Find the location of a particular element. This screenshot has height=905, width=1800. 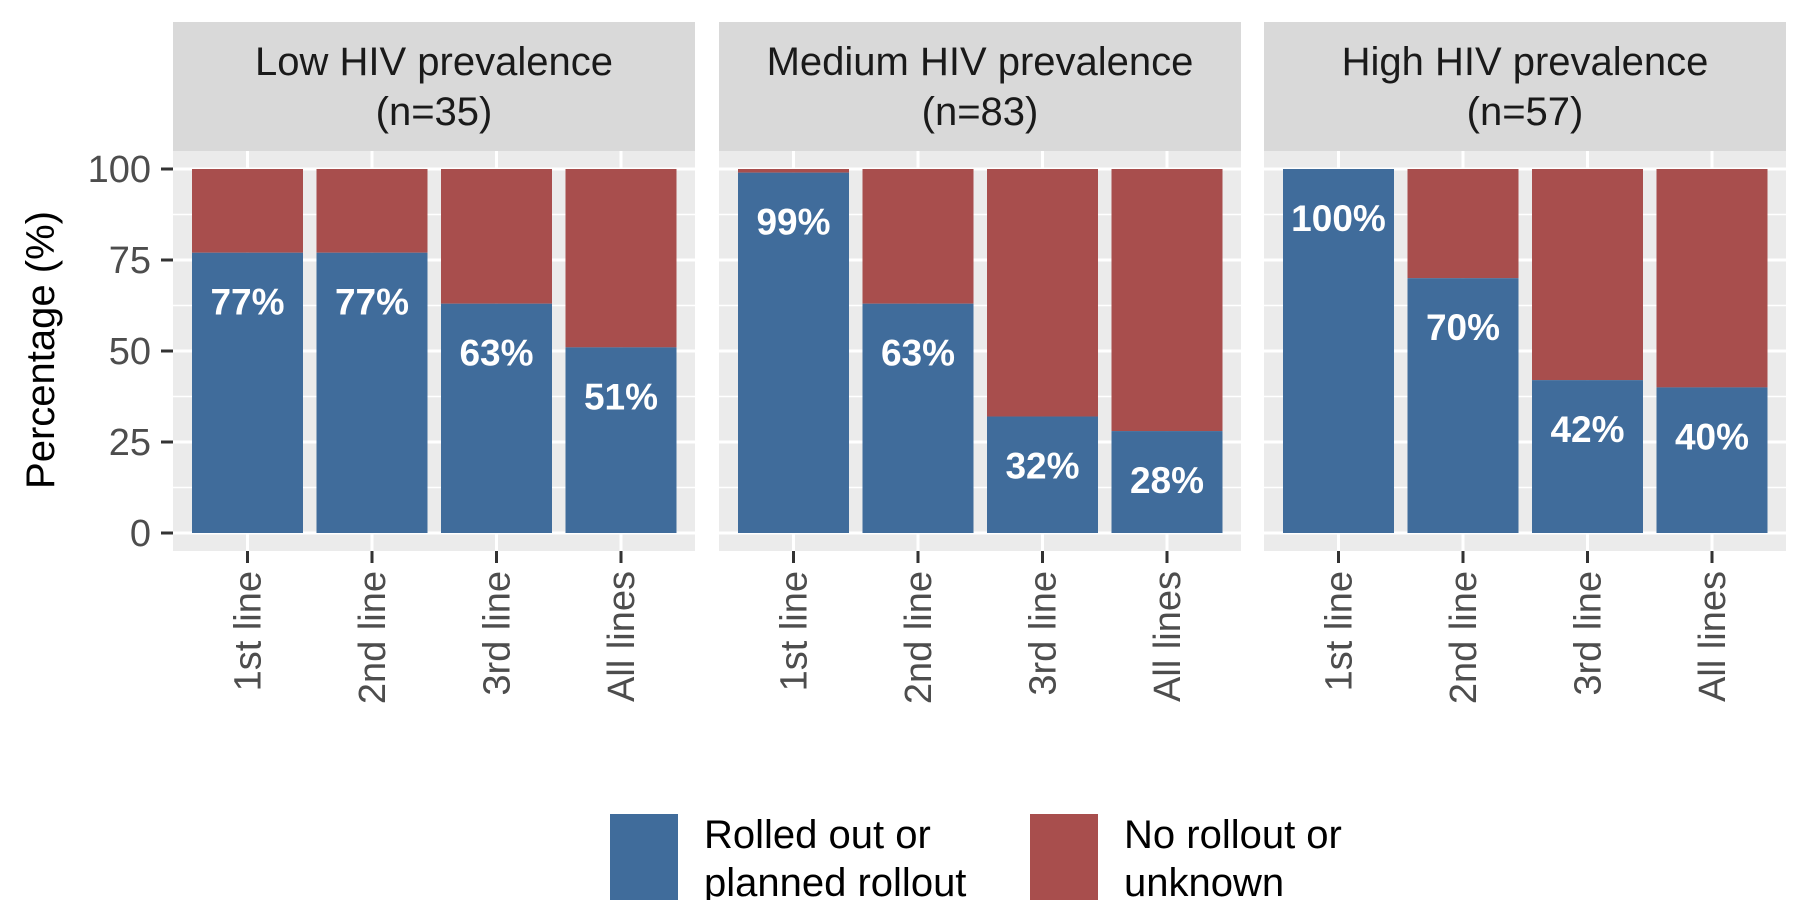

y-axis: 0 25 50 75 100 is located at coordinates (130, 352).